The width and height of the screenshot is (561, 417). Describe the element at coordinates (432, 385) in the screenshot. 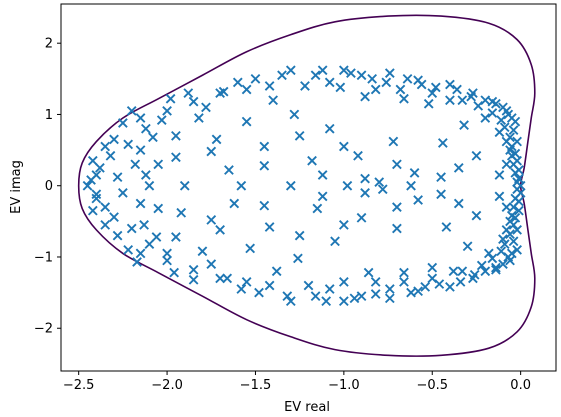

I see `x-tick-label: −0.5` at that location.